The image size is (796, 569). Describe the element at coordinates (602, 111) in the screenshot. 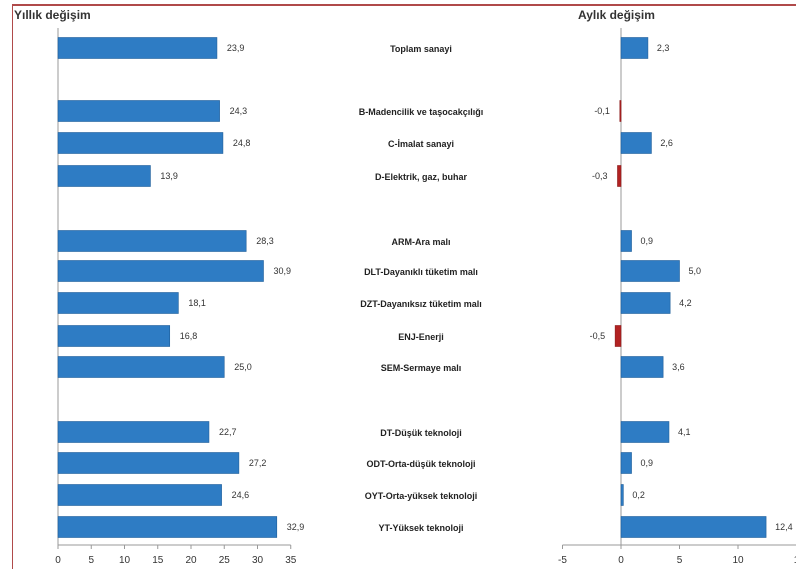

I see `right-value-label: -0,1` at that location.